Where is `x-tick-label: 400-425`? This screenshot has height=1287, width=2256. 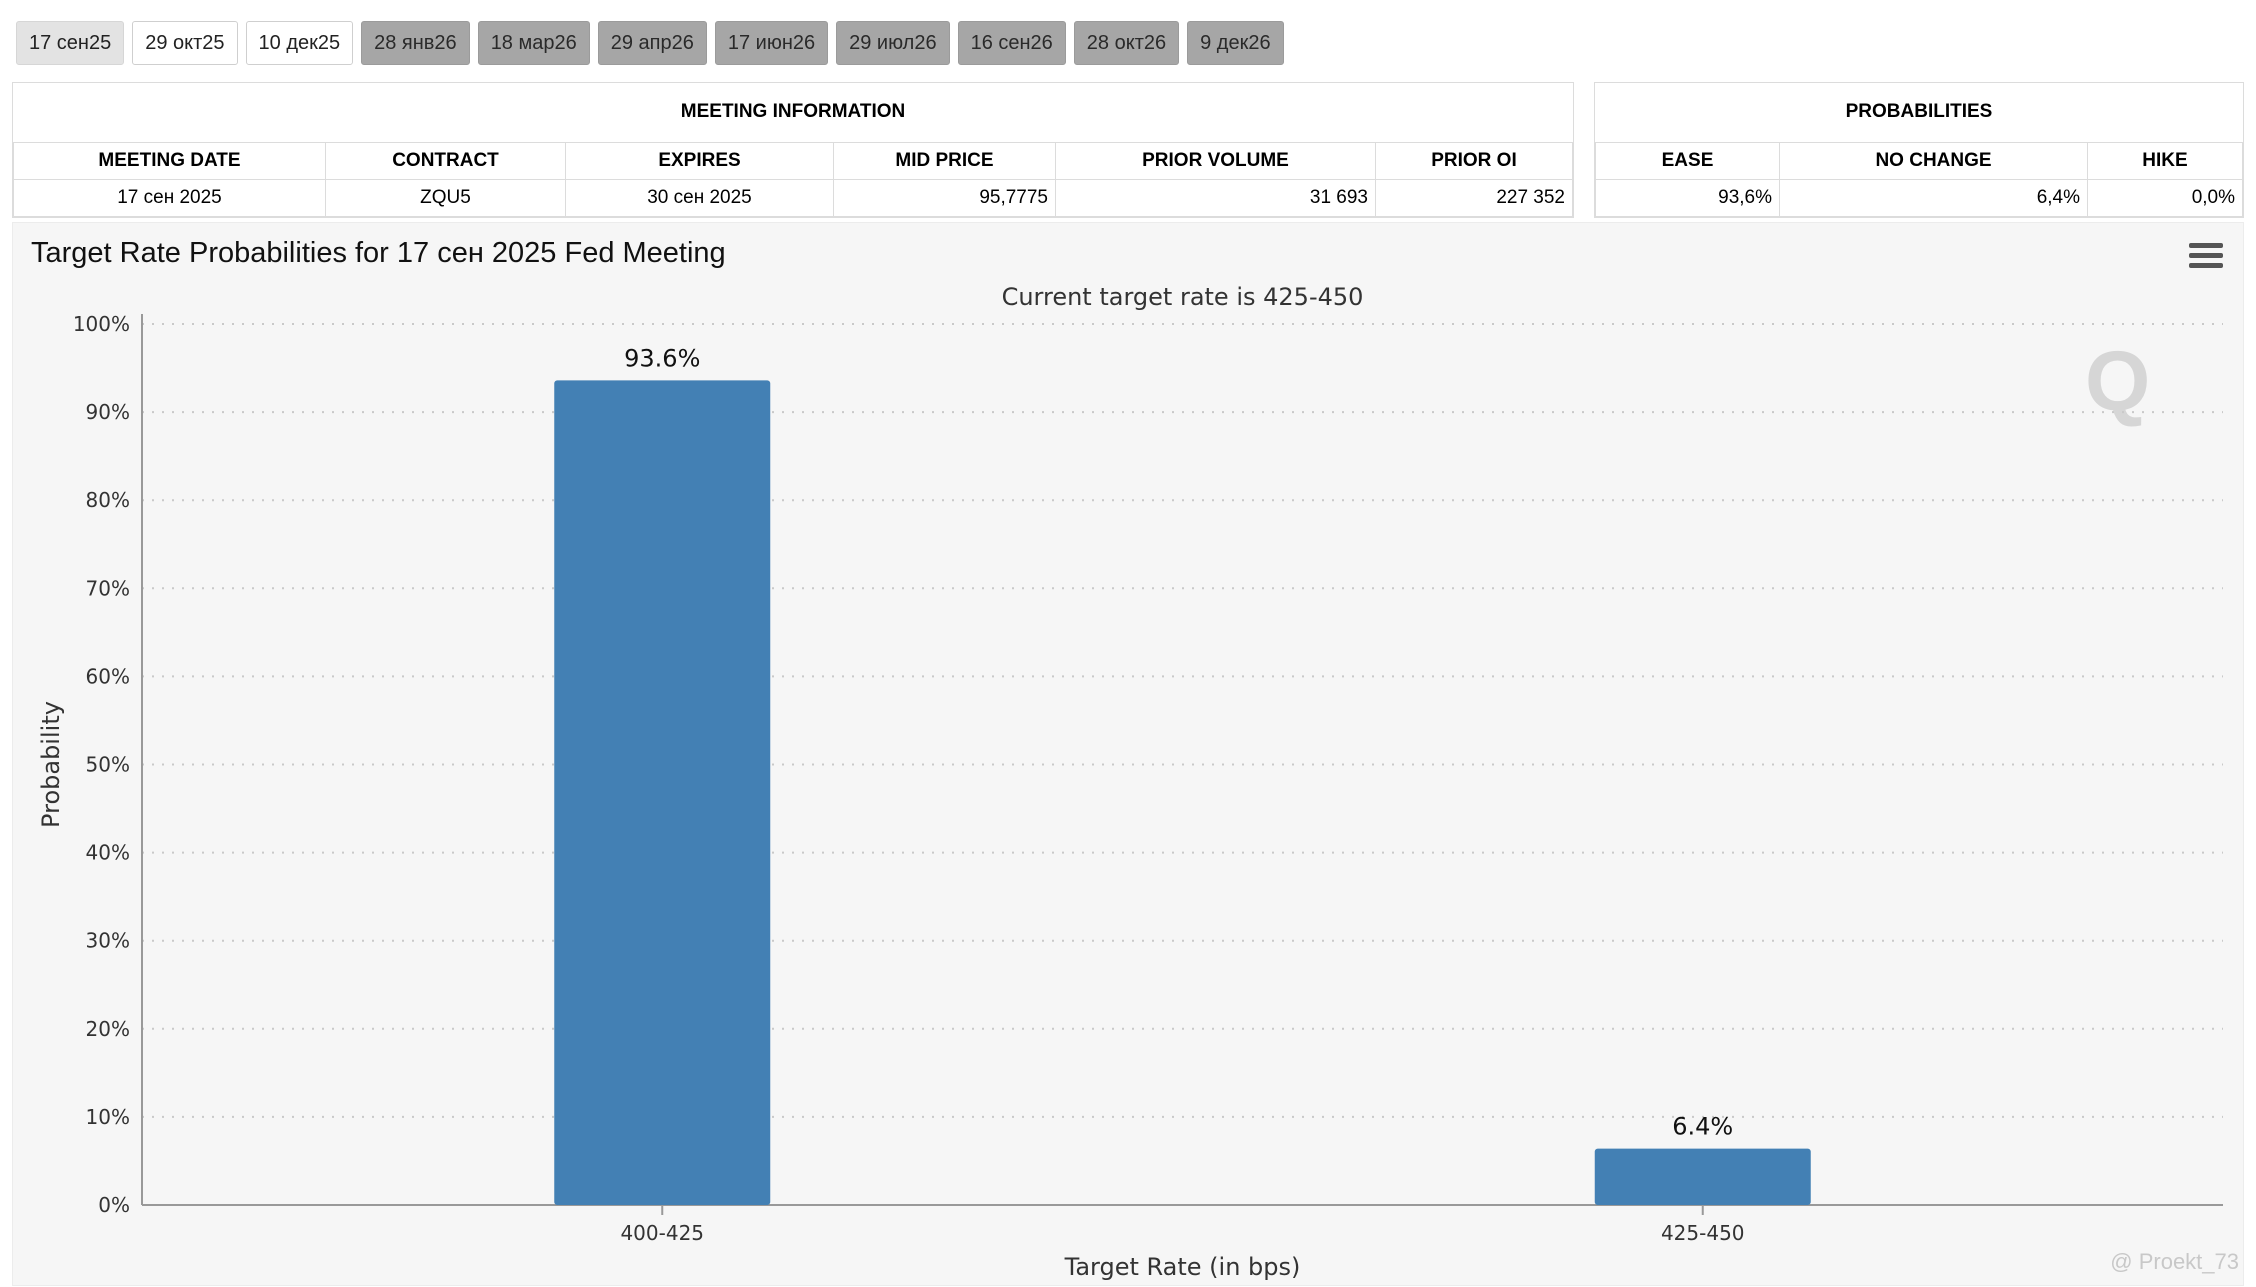 x-tick-label: 400-425 is located at coordinates (662, 1233).